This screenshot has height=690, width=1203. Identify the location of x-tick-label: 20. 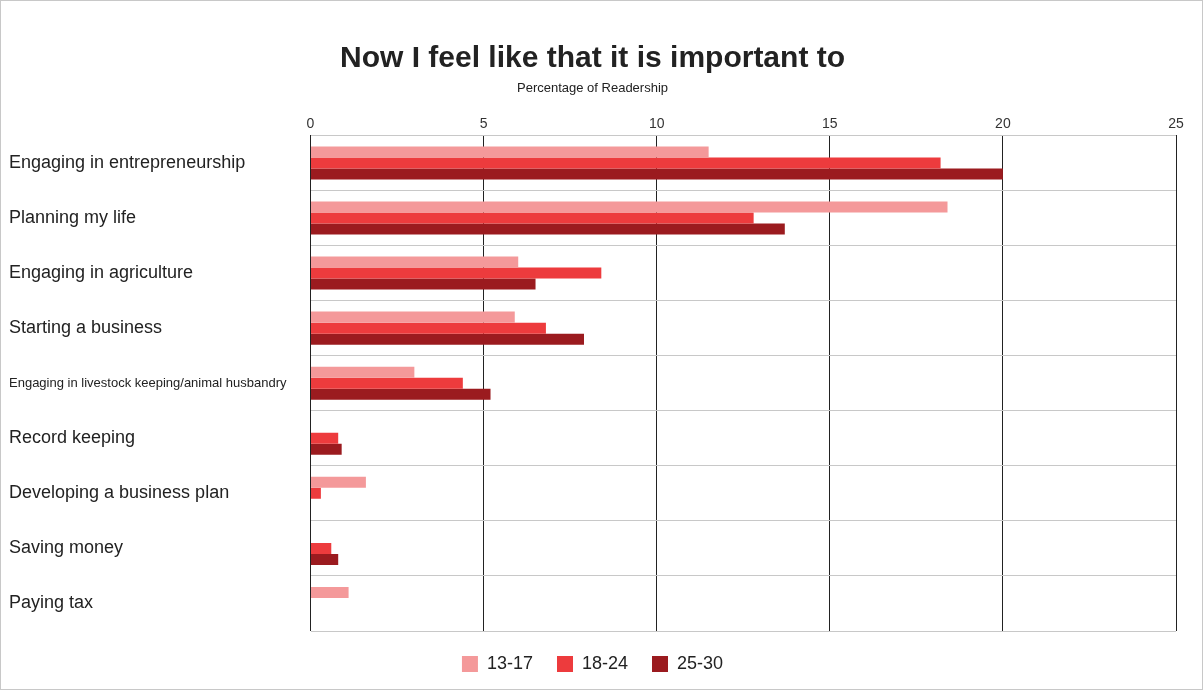
(1003, 122).